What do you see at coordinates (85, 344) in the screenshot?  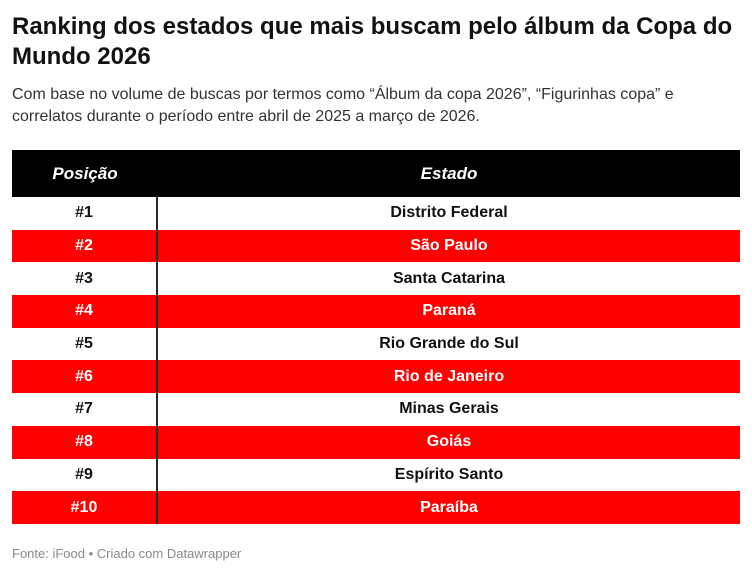 I see `rank-cell: #5` at bounding box center [85, 344].